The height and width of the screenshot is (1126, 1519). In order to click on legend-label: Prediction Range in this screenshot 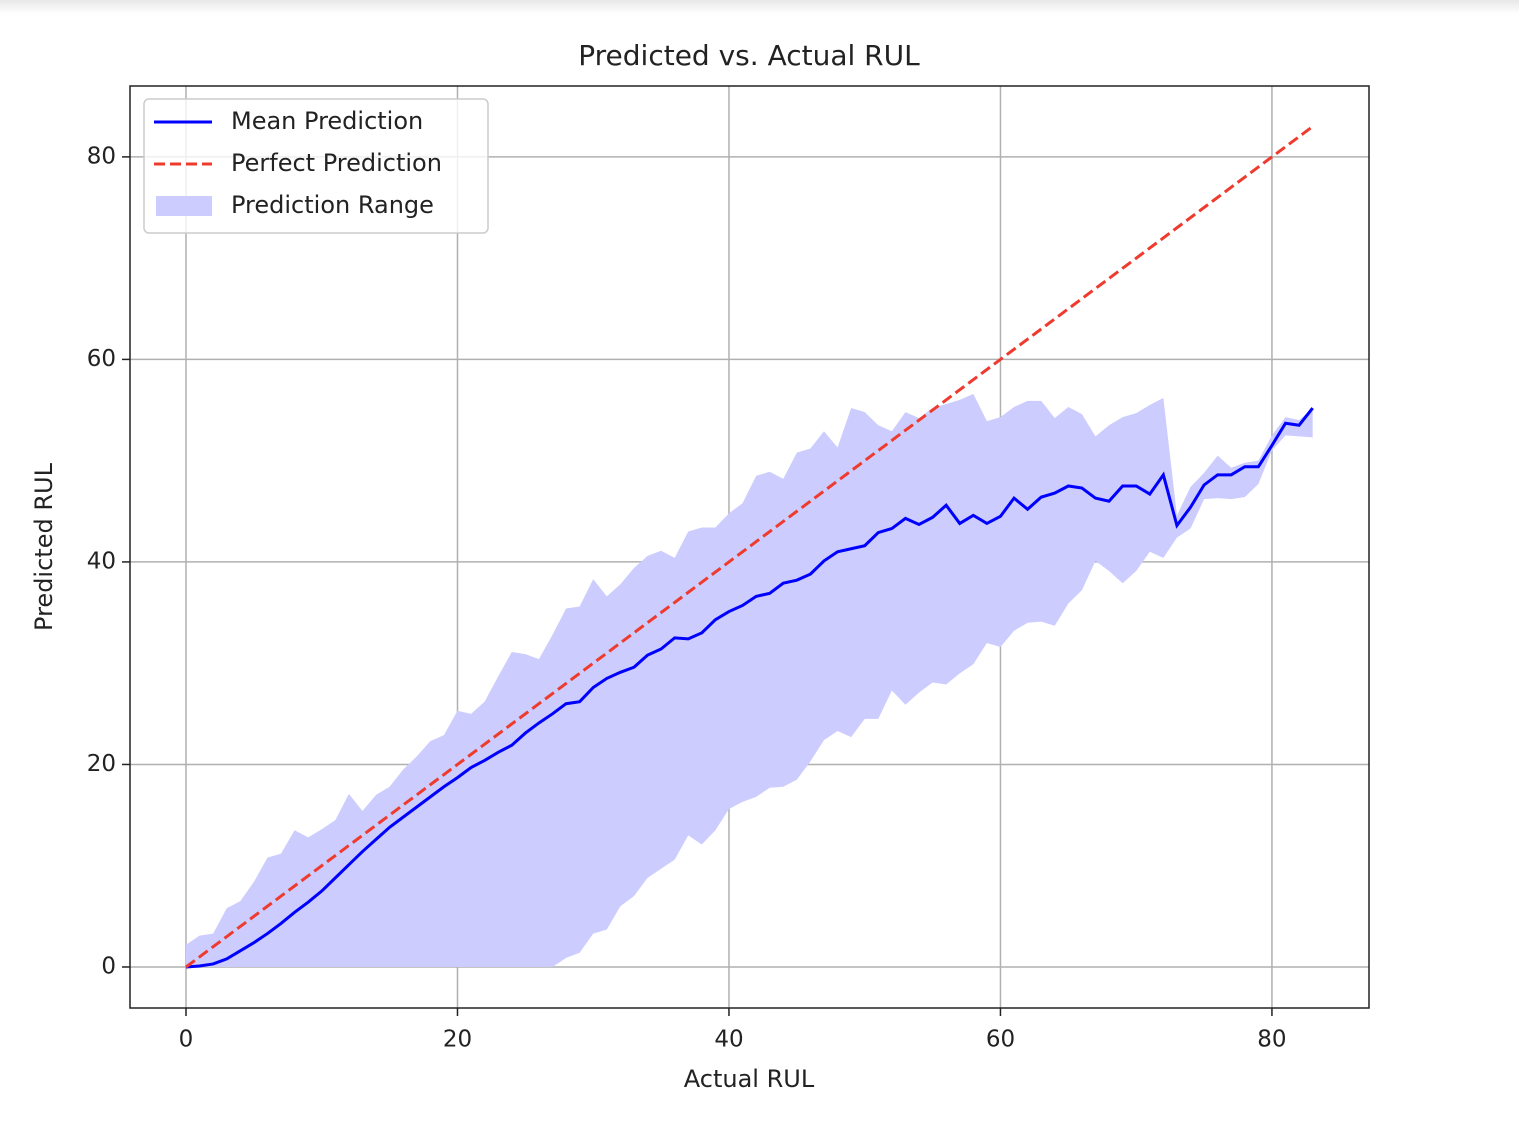, I will do `click(332, 205)`.